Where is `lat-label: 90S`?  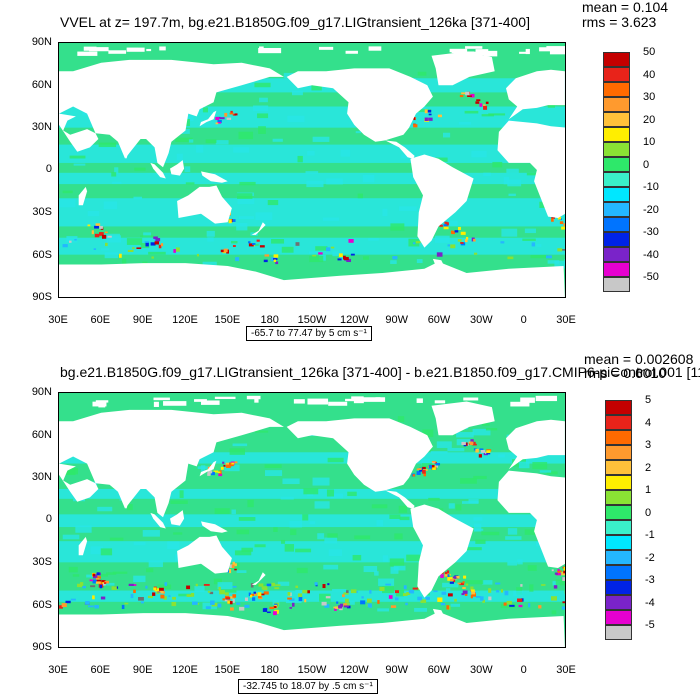 lat-label: 90S is located at coordinates (42, 647).